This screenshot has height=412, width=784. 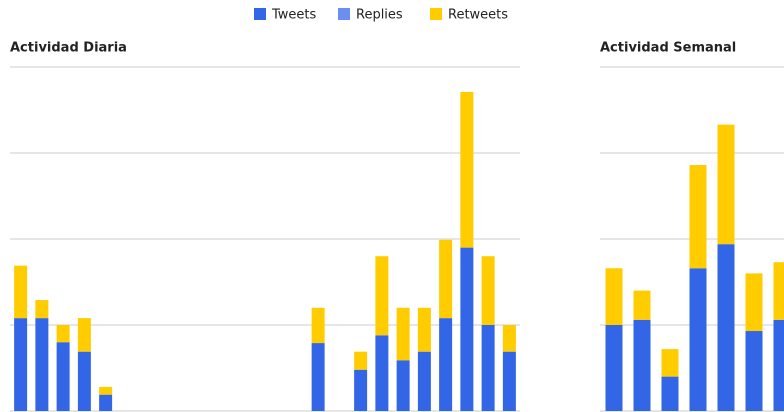 I want to click on chart-title: Actividad Diaria, so click(x=68, y=48).